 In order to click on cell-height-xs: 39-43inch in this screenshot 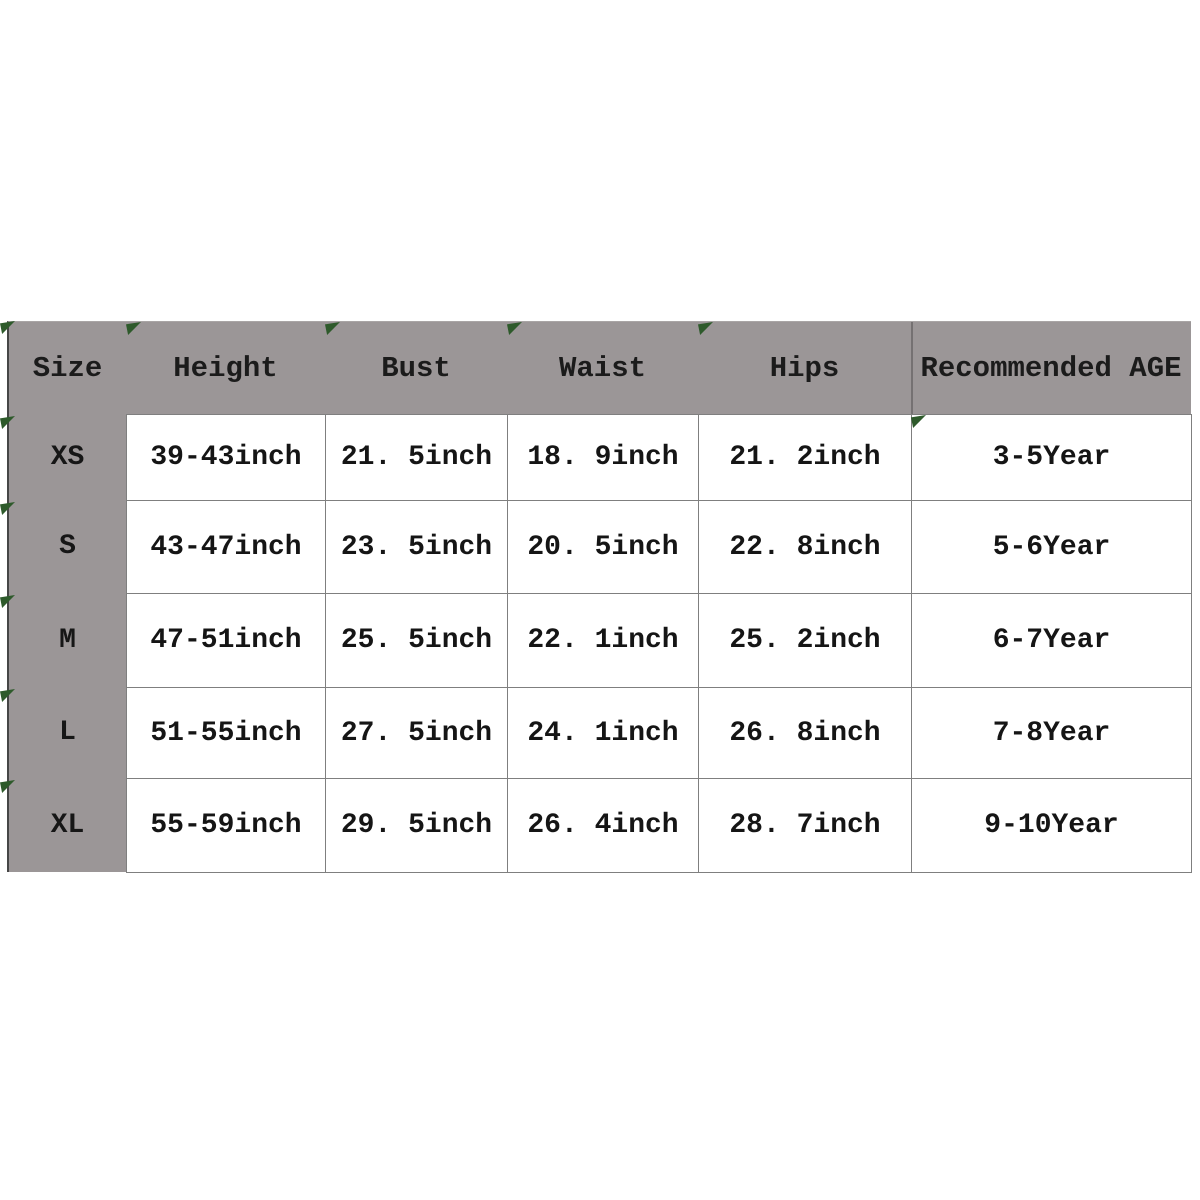, I will do `click(226, 457)`.